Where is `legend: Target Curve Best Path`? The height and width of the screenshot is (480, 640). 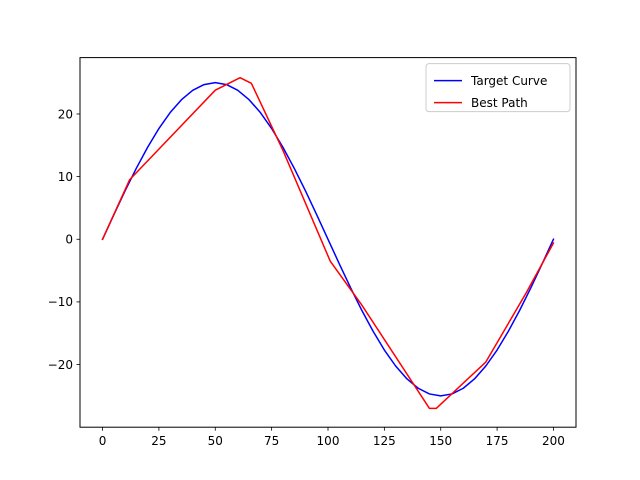 legend: Target Curve Best Path is located at coordinates (498, 88).